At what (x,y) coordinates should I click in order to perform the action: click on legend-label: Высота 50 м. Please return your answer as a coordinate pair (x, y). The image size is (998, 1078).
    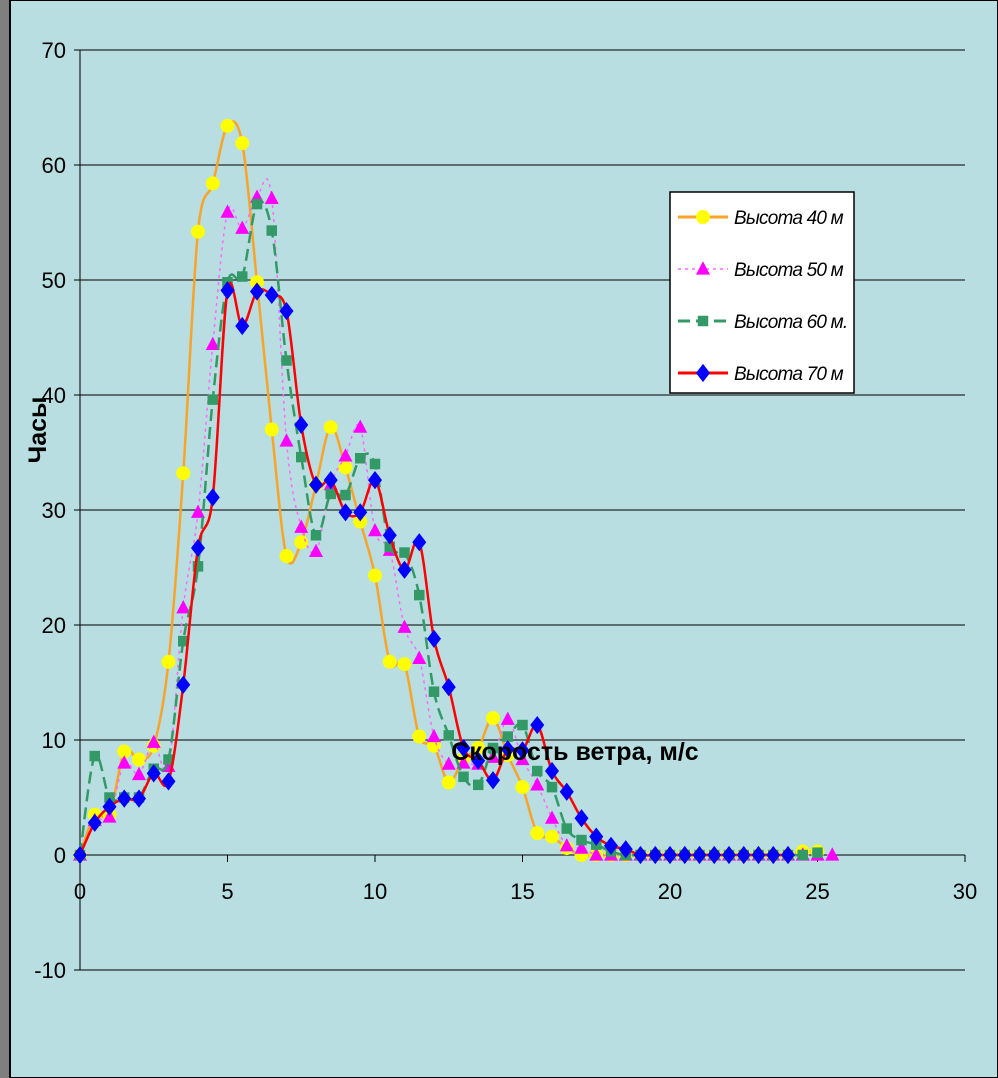
    Looking at the image, I should click on (789, 270).